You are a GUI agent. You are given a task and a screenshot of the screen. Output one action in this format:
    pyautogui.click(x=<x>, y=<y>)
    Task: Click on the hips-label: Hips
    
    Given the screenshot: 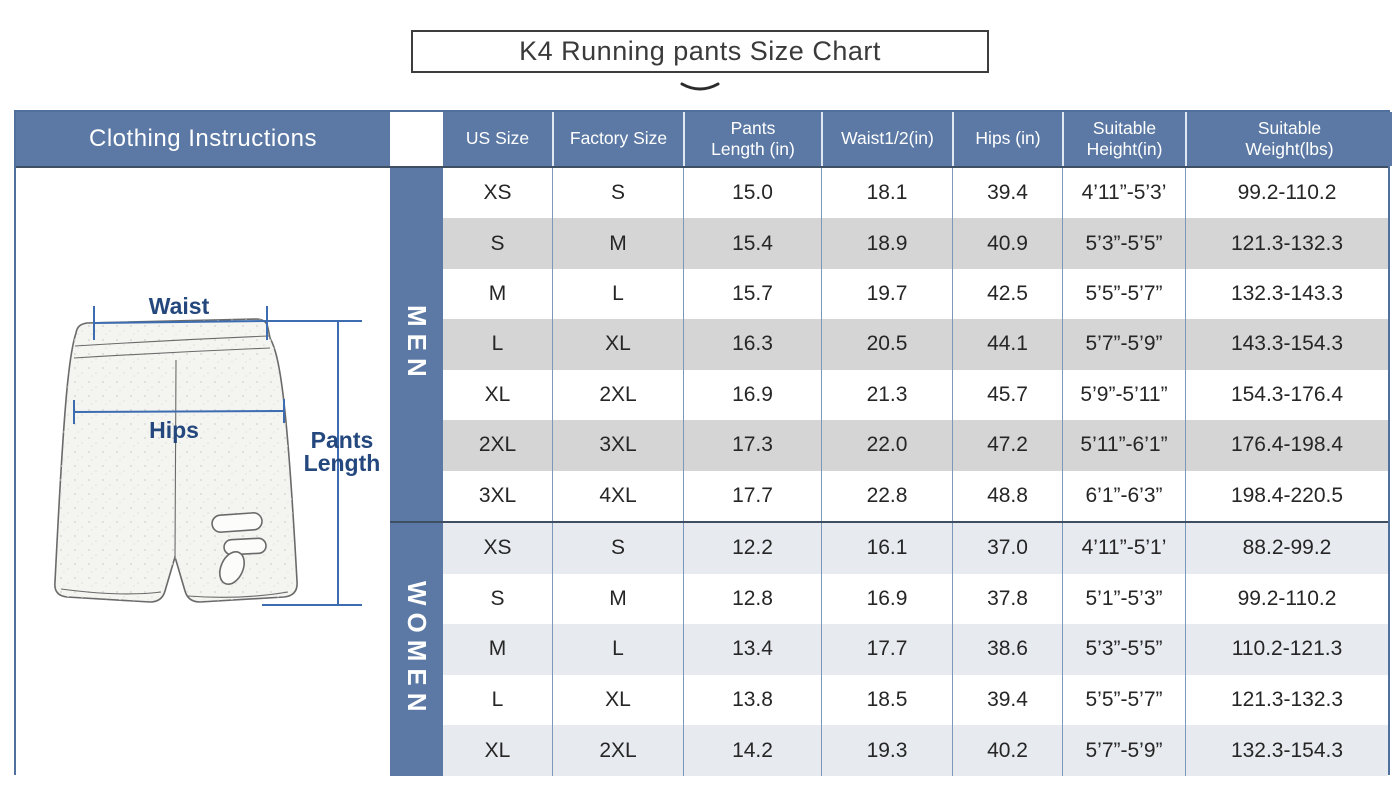 What is the action you would take?
    pyautogui.click(x=174, y=430)
    